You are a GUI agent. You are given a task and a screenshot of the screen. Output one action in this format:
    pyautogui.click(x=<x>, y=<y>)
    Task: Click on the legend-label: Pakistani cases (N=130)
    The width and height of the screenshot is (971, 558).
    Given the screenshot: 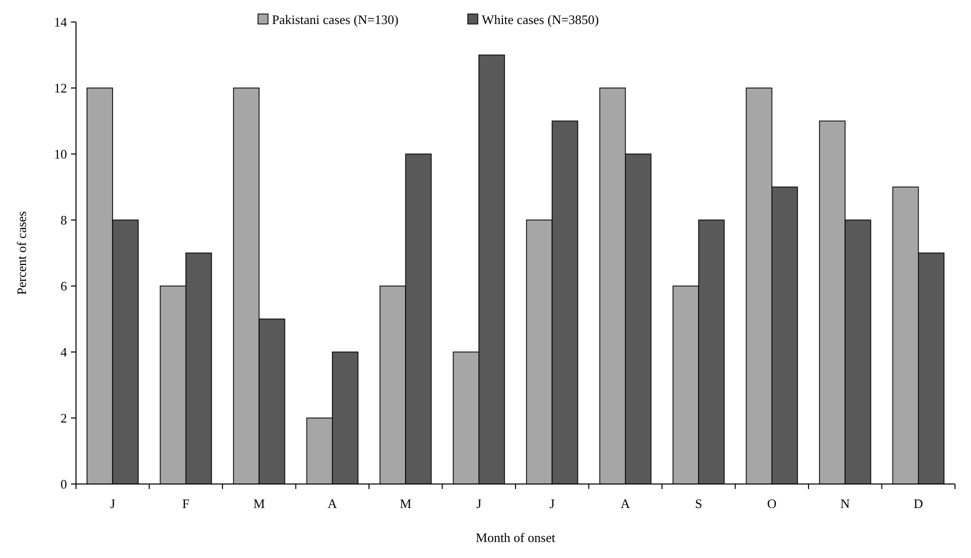 What is the action you would take?
    pyautogui.click(x=335, y=19)
    